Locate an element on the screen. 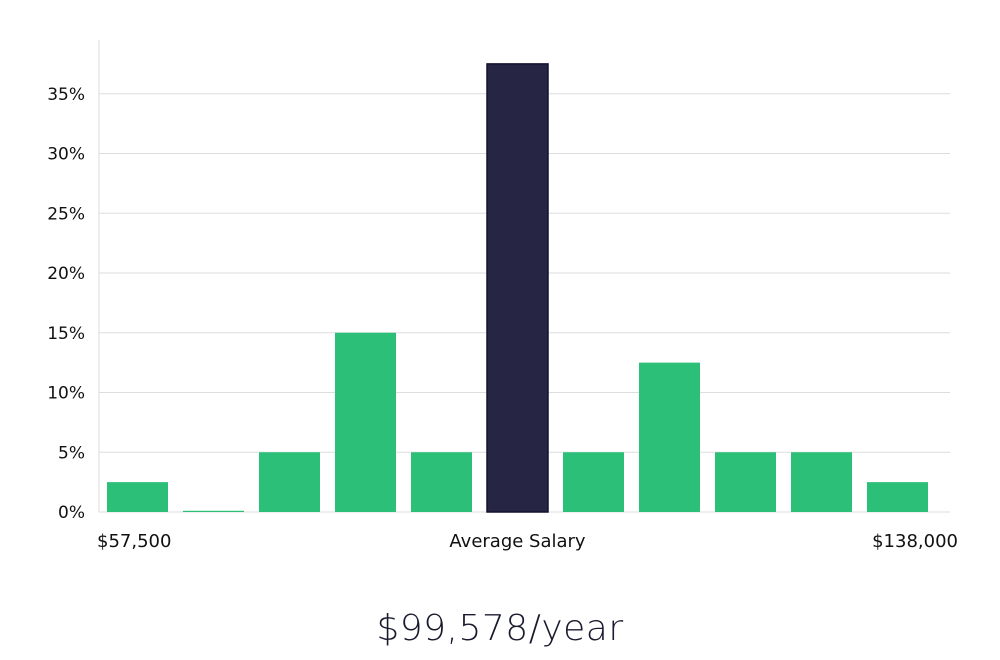 Image resolution: width=1000 pixels, height=660 pixels. y-tick-label: 20% is located at coordinates (66, 274).